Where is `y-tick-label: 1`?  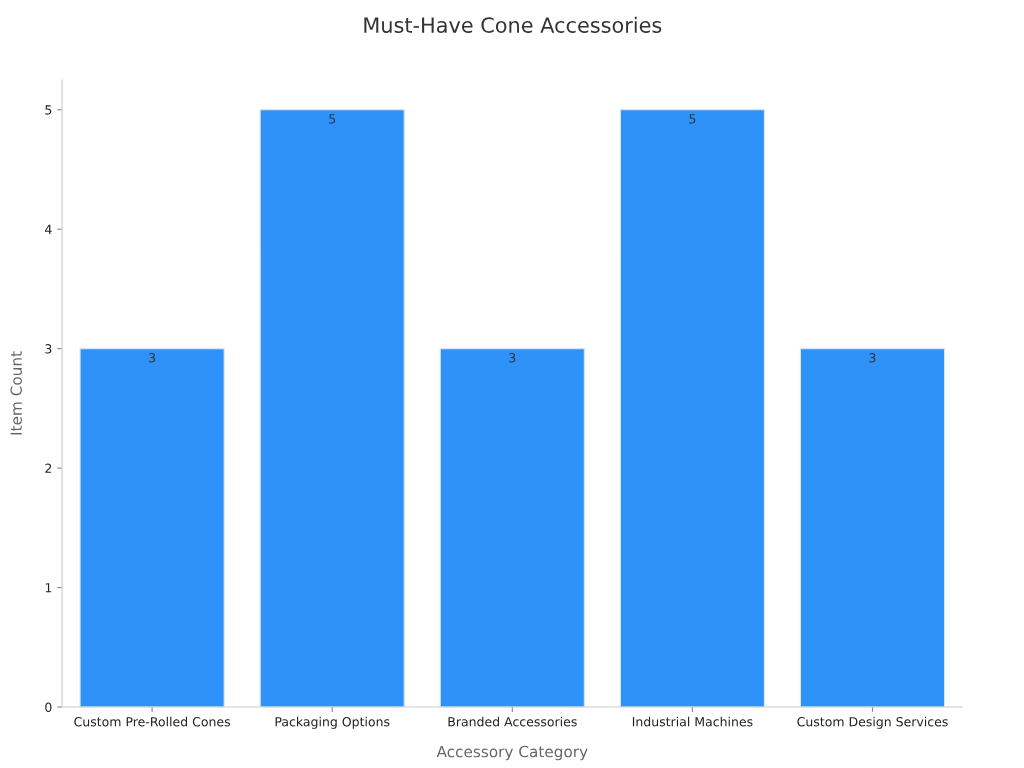 y-tick-label: 1 is located at coordinates (48, 588).